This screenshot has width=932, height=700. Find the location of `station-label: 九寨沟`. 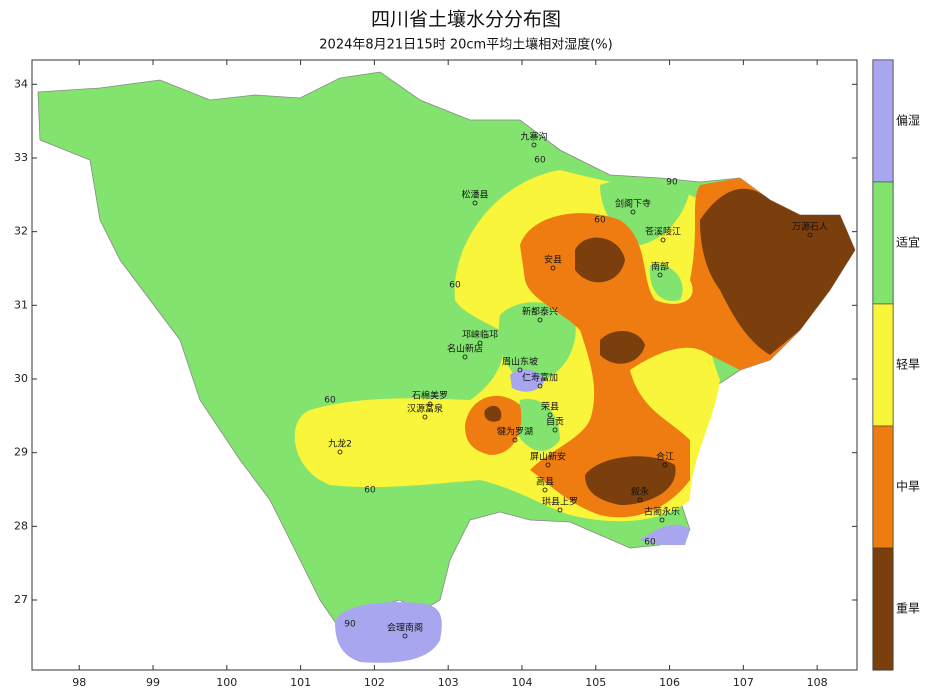

station-label: 九寨沟 is located at coordinates (533, 137).